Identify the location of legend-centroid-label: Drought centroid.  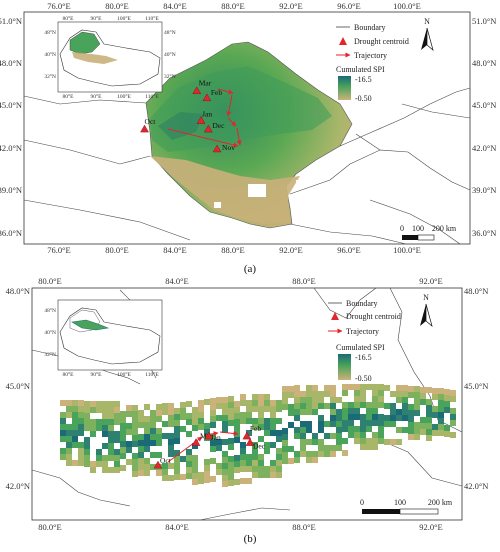
(373, 316).